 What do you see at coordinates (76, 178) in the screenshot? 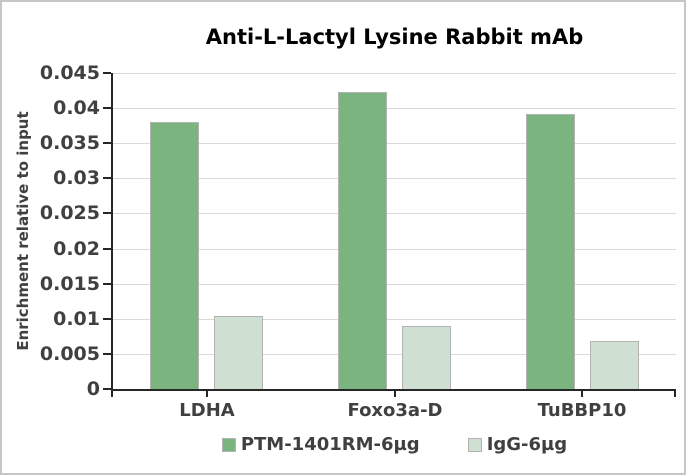
I see `y-tick-label: 0.03` at bounding box center [76, 178].